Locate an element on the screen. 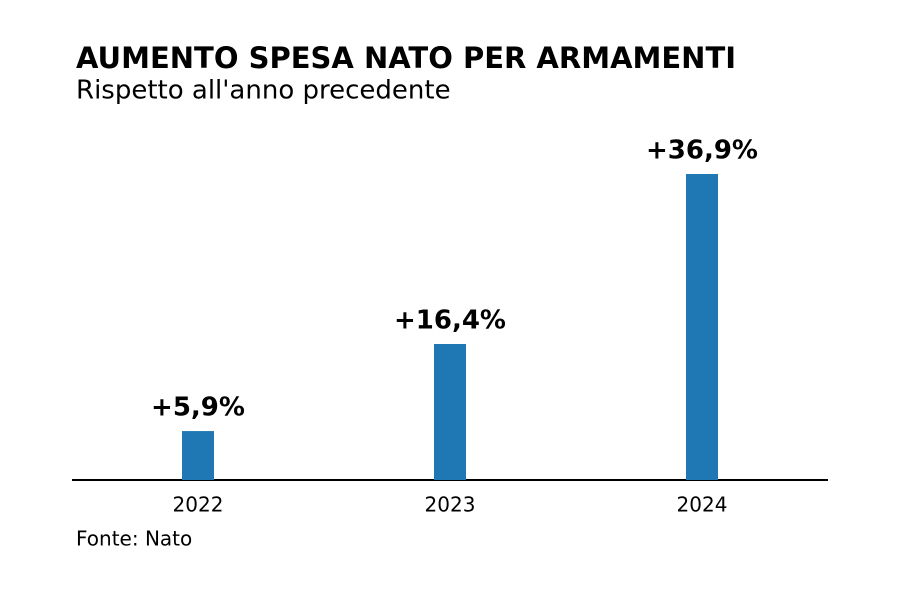 The image size is (900, 600). value-label: +36,9% is located at coordinates (702, 151).